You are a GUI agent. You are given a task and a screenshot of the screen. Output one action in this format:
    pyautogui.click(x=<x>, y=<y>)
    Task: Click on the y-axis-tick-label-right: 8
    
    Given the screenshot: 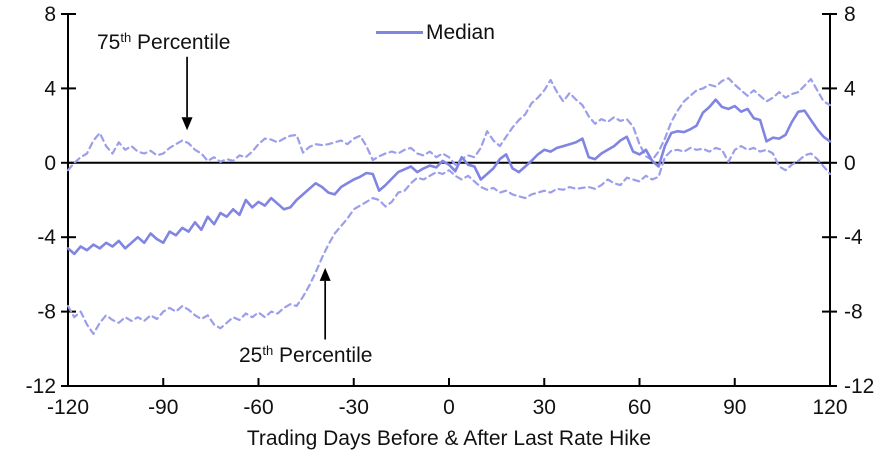 What is the action you would take?
    pyautogui.click(x=850, y=14)
    